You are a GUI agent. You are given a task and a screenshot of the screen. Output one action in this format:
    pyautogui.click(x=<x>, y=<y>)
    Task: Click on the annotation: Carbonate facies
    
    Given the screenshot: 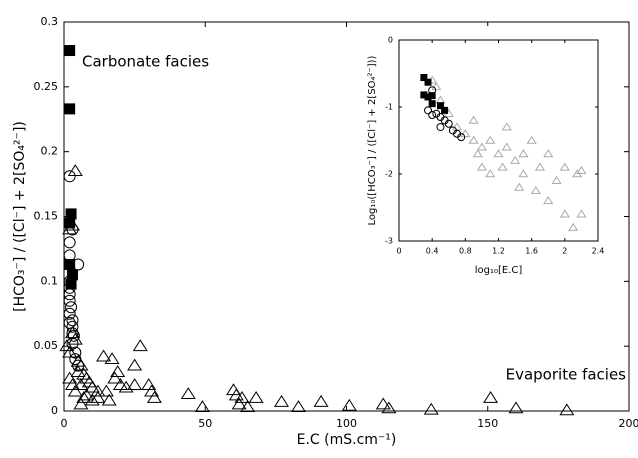 What is the action you would take?
    pyautogui.click(x=145, y=62)
    